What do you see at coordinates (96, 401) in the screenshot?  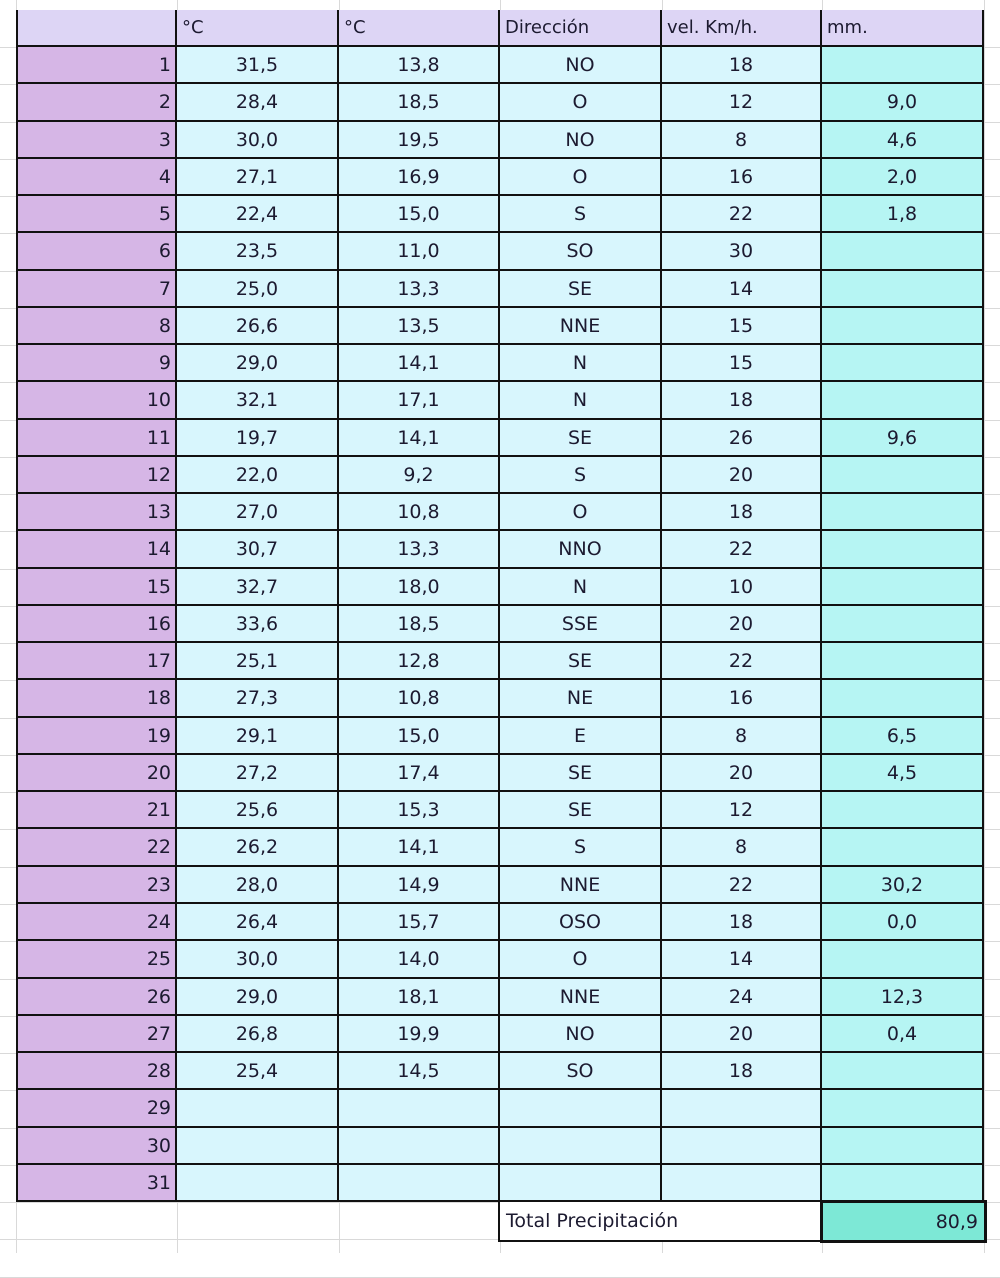 I see `day-number-cell: 10` at bounding box center [96, 401].